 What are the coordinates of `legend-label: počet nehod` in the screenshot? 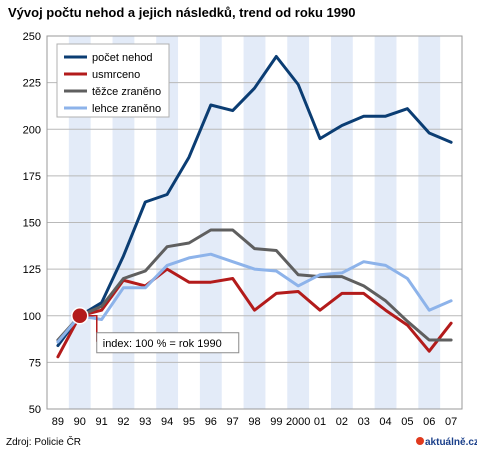 It's located at (122, 58).